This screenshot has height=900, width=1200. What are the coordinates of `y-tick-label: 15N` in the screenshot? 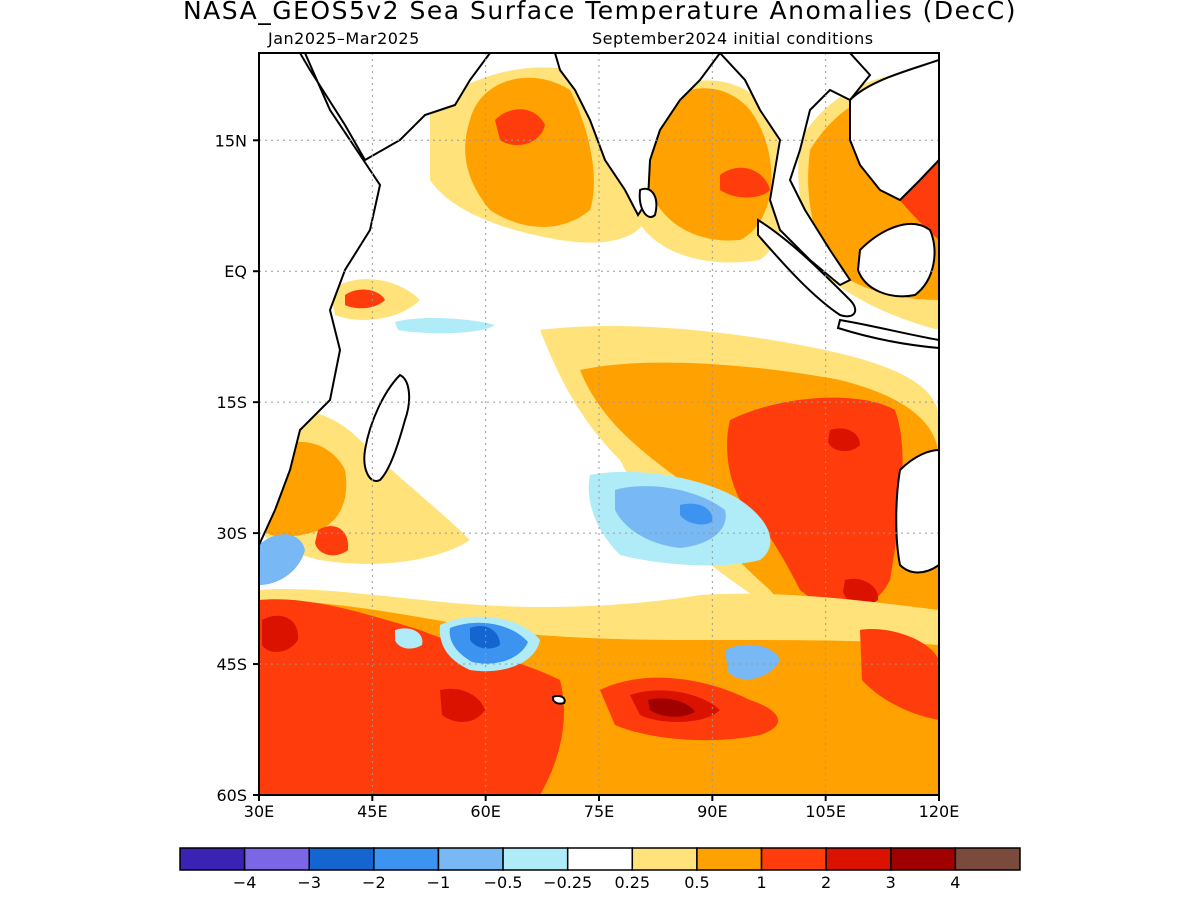 It's located at (231, 140).